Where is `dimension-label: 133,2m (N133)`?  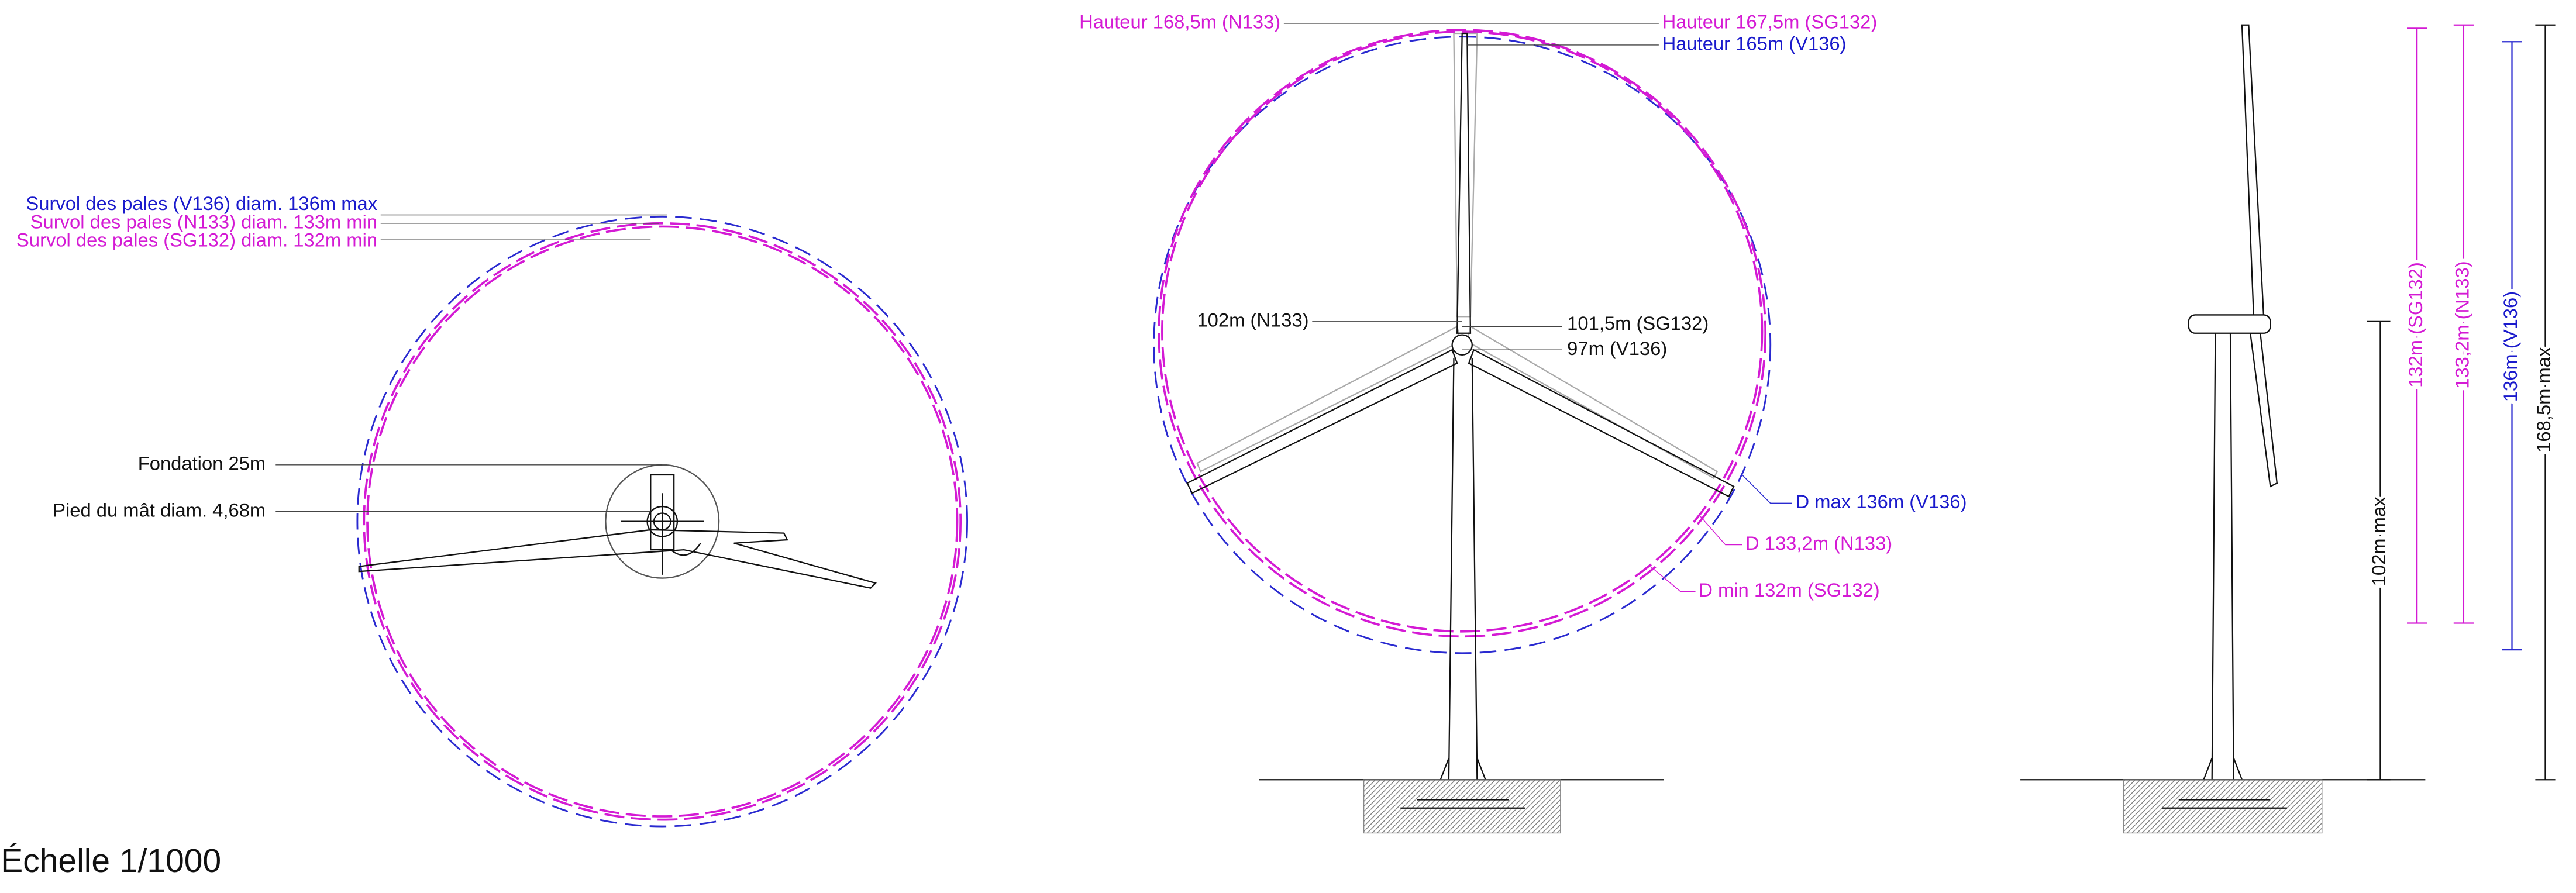 dimension-label: 133,2m (N133) is located at coordinates (2462, 324).